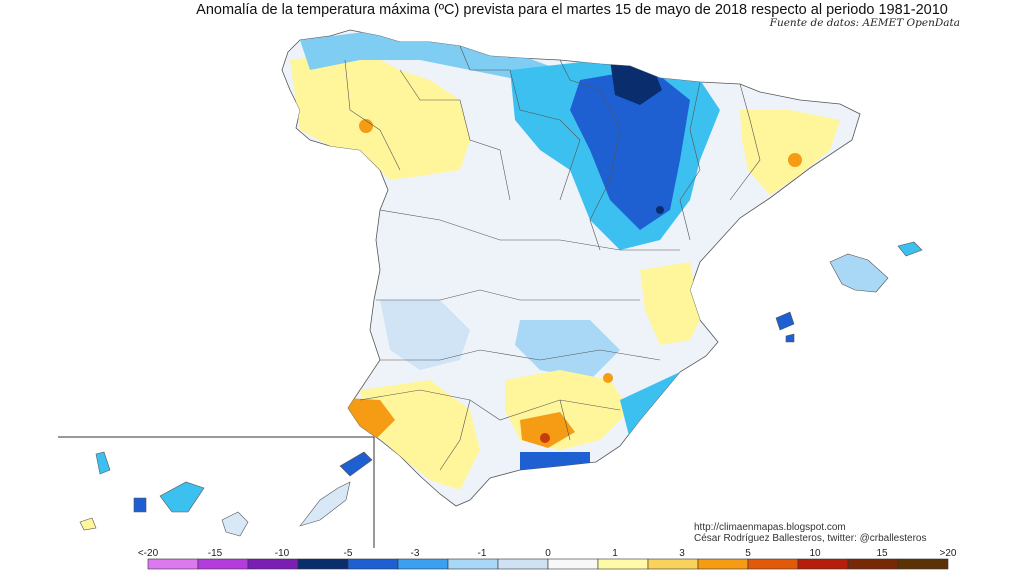 The width and height of the screenshot is (1024, 576). Describe the element at coordinates (608, 378) in the screenshot. I see `hotspot-albacete` at that location.